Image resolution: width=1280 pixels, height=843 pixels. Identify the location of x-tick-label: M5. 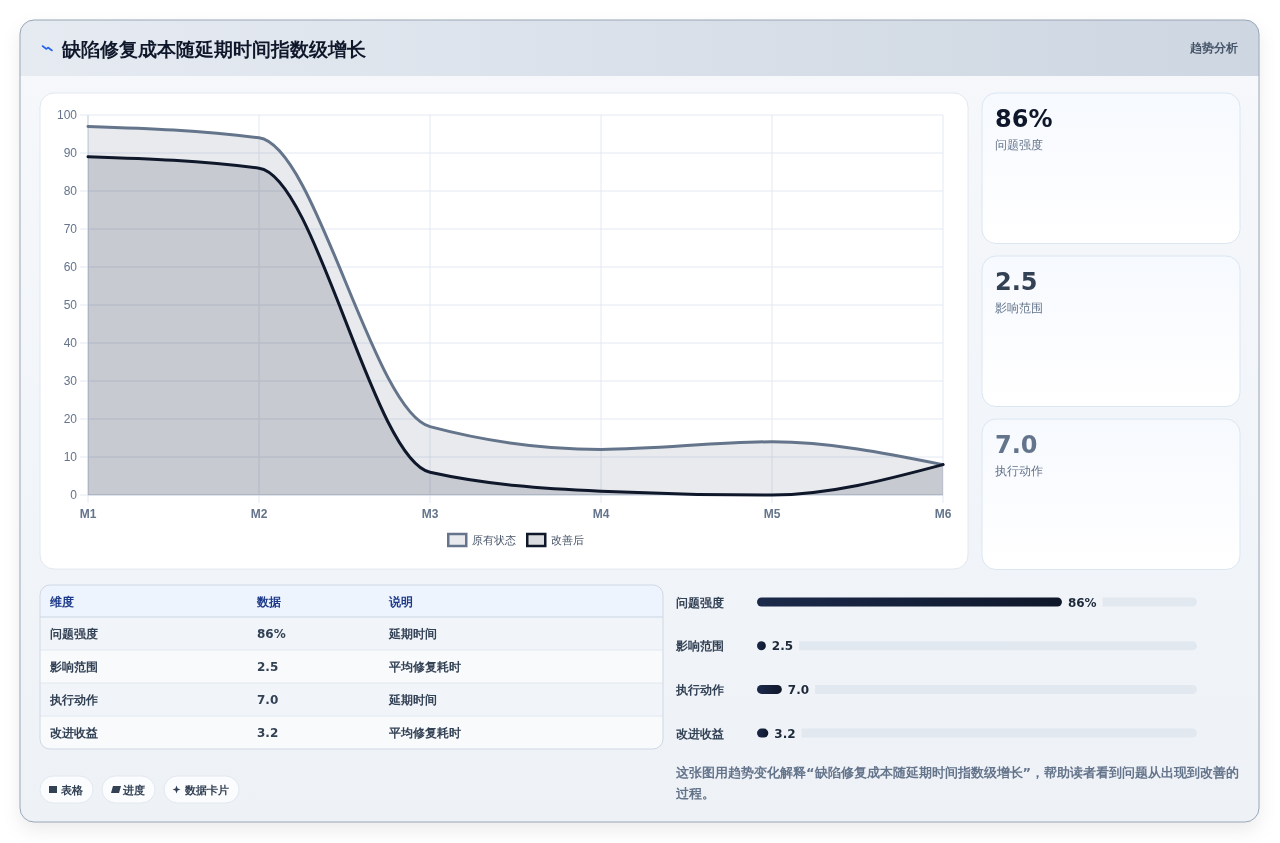
(772, 514).